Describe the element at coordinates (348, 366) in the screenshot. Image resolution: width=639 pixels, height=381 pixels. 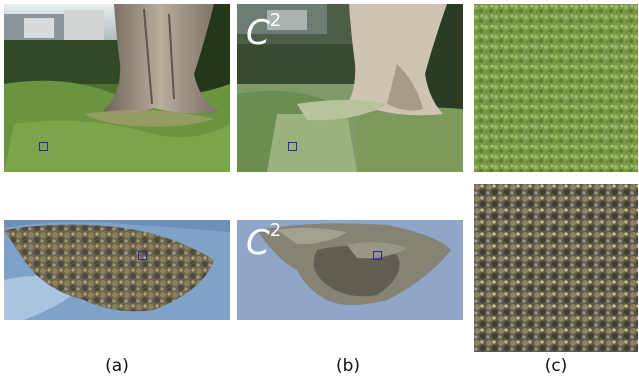
I see `caption-b: (b)` at that location.